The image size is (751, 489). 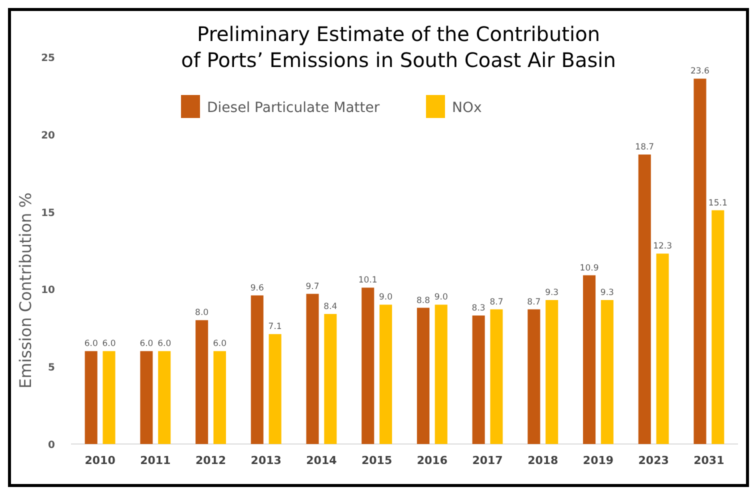 I want to click on x-tick-label: 2018, so click(x=543, y=460).